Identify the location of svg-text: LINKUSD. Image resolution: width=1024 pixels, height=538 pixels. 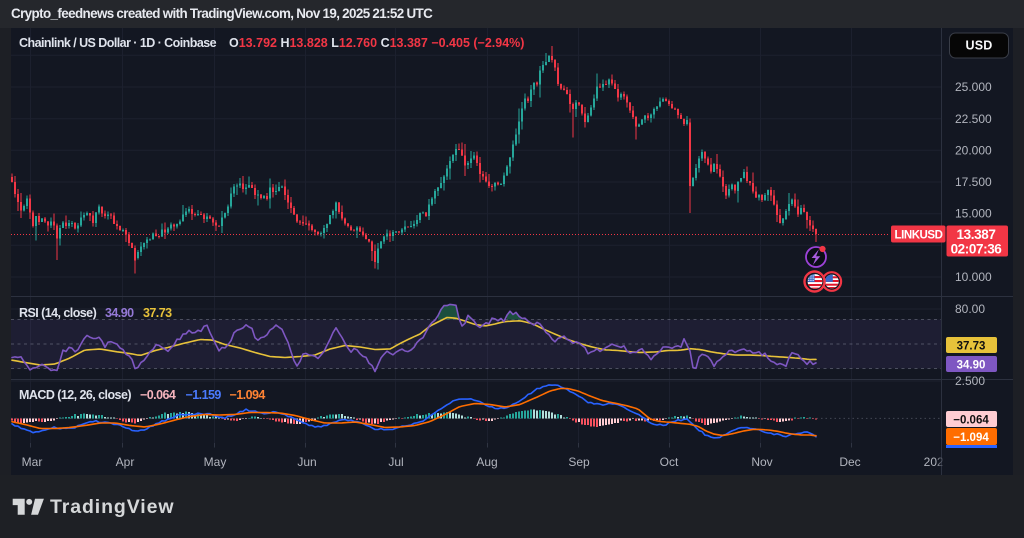
(919, 236).